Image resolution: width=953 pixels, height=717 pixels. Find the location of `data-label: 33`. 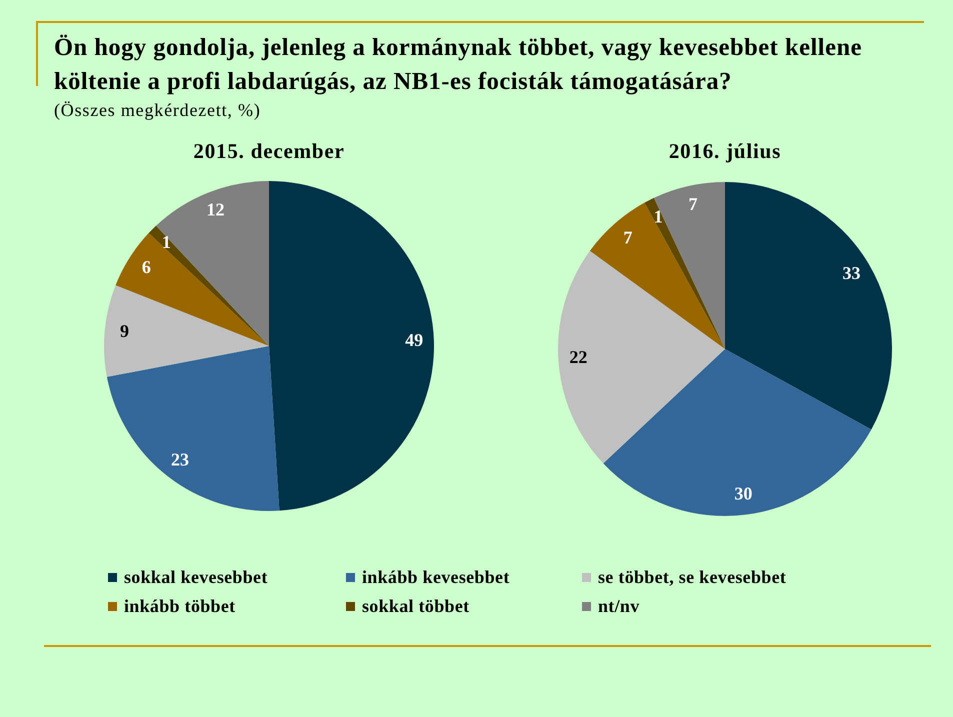

data-label: 33 is located at coordinates (851, 272).